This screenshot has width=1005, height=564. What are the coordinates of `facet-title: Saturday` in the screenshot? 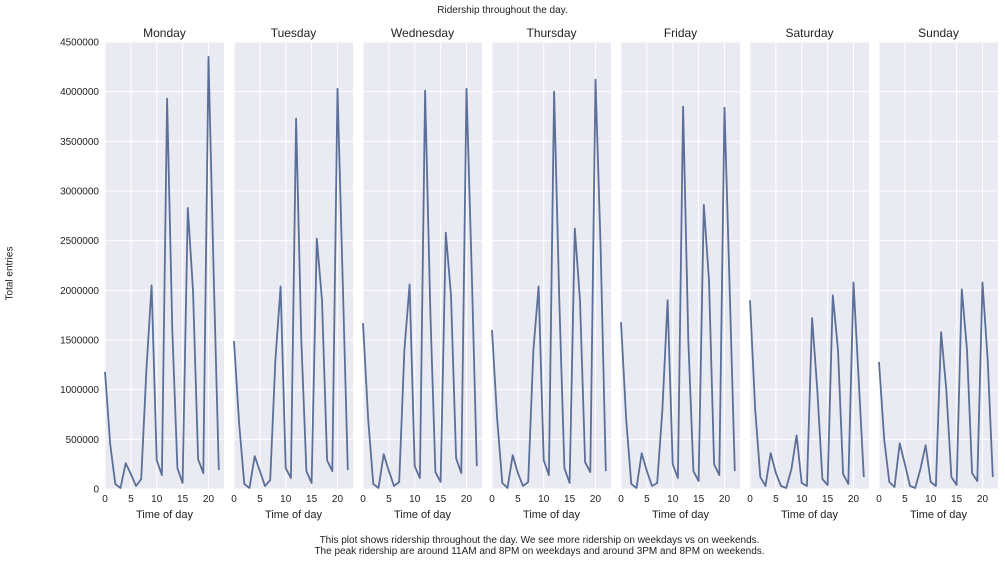 It's located at (809, 33).